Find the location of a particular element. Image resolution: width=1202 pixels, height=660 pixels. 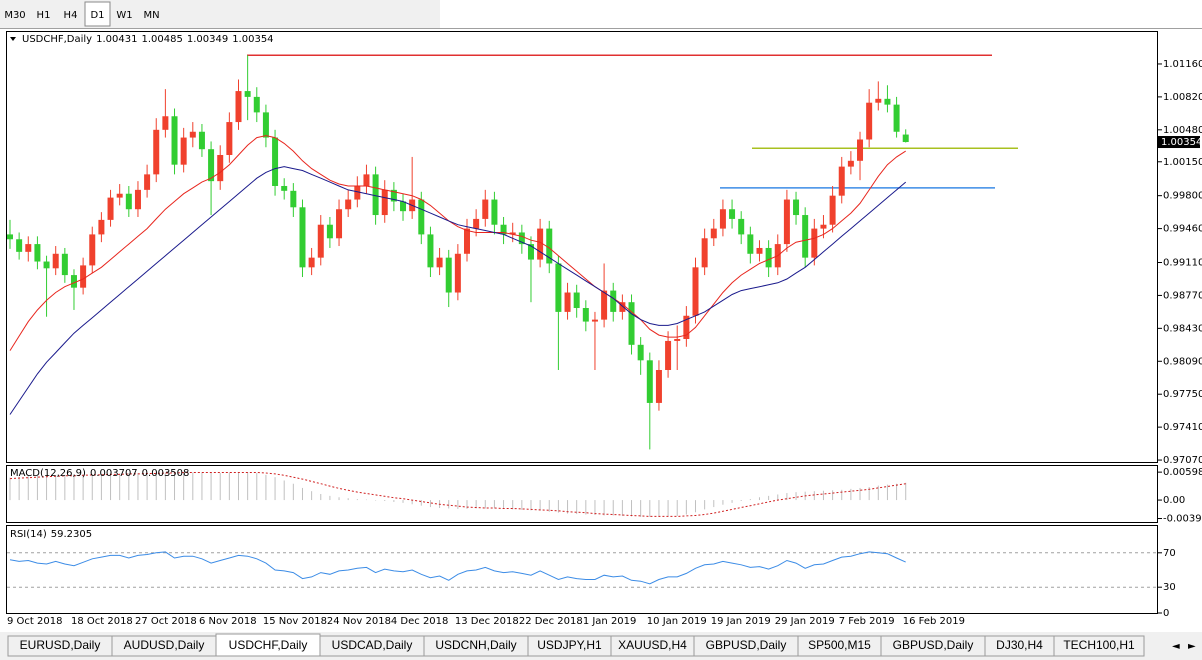

timeframe-button: MN is located at coordinates (151, 14).